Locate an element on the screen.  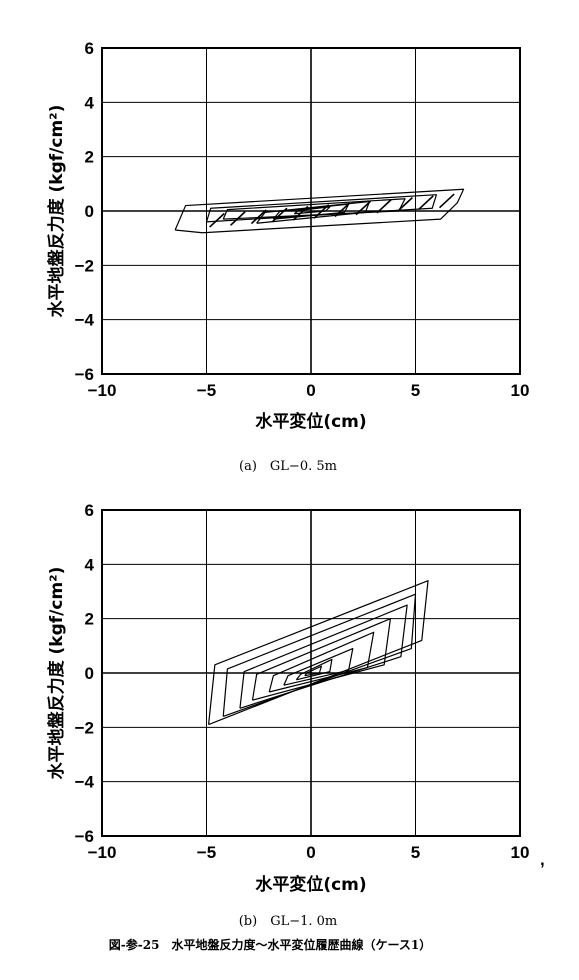
stray-mark: , is located at coordinates (542, 859).